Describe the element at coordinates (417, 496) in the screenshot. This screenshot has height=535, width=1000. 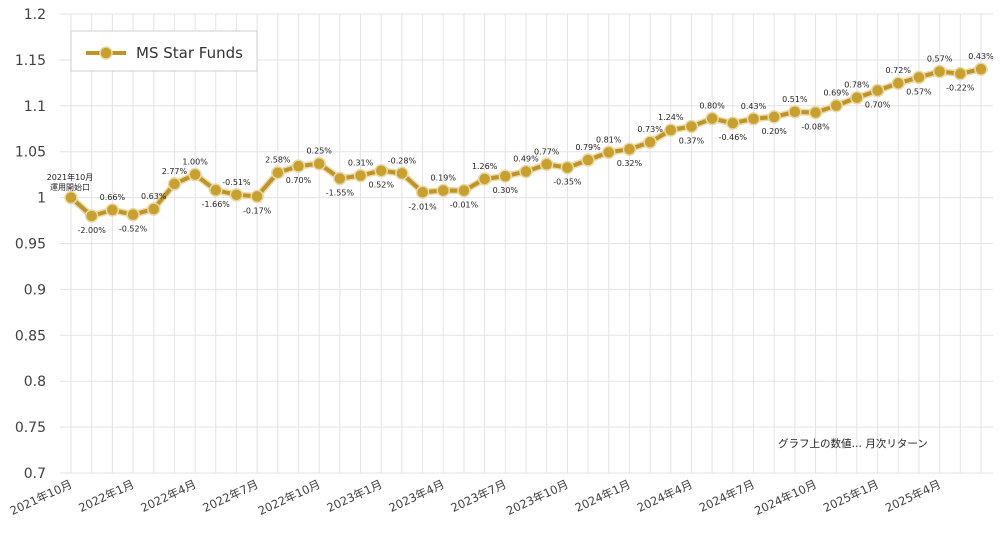
I see `x-tick-label: 2023年4月` at that location.